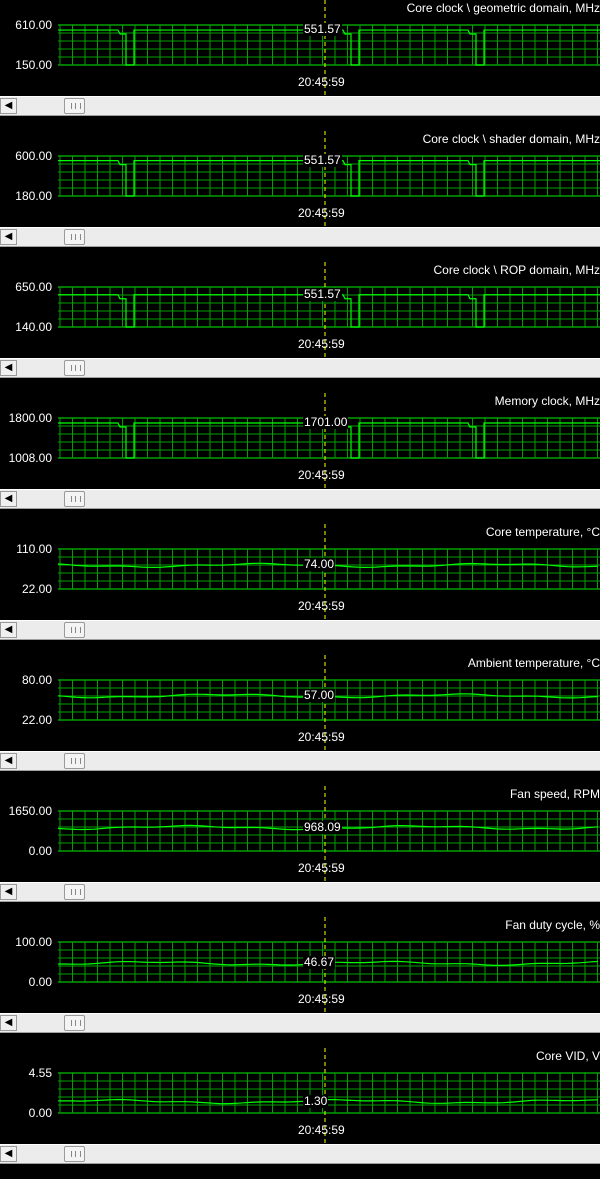 The width and height of the screenshot is (600, 1179). I want to click on y-min-label: 150.00, so click(27, 65).